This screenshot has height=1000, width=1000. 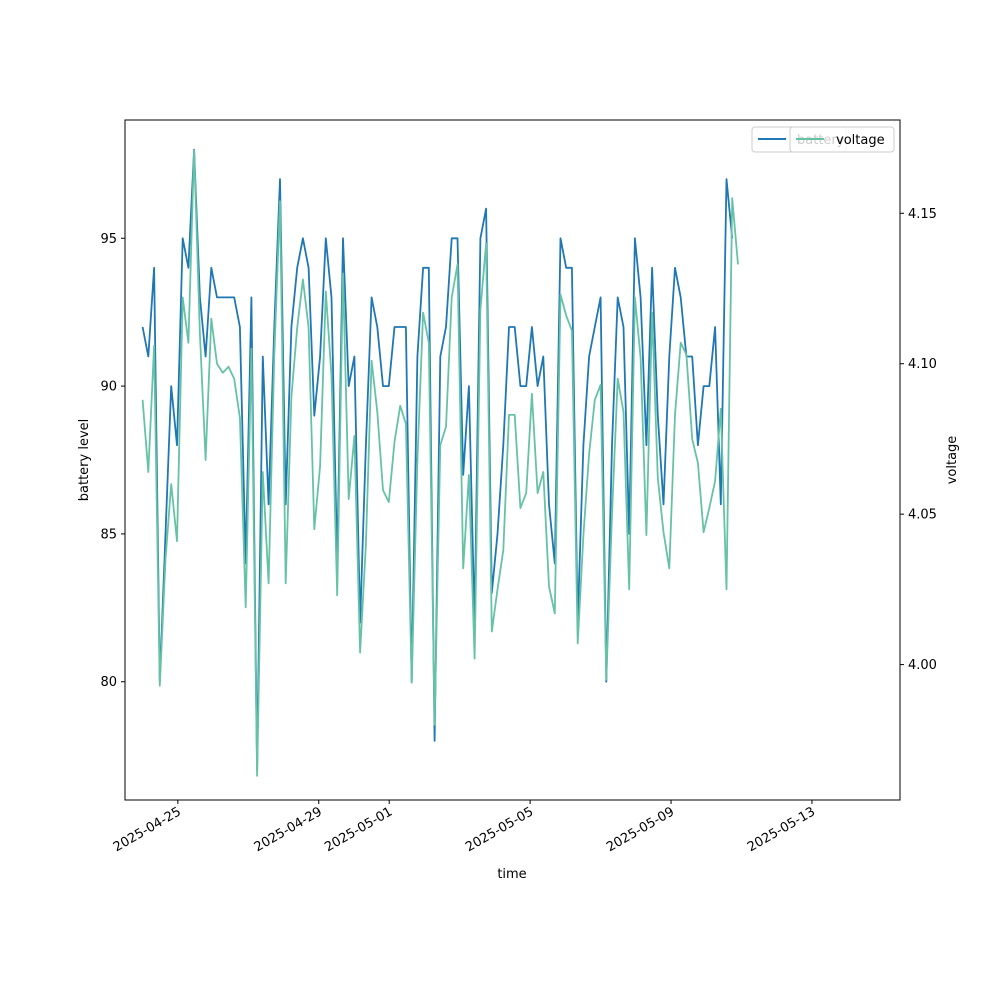 What do you see at coordinates (922, 364) in the screenshot?
I see `y-right-tick-label: 4.10` at bounding box center [922, 364].